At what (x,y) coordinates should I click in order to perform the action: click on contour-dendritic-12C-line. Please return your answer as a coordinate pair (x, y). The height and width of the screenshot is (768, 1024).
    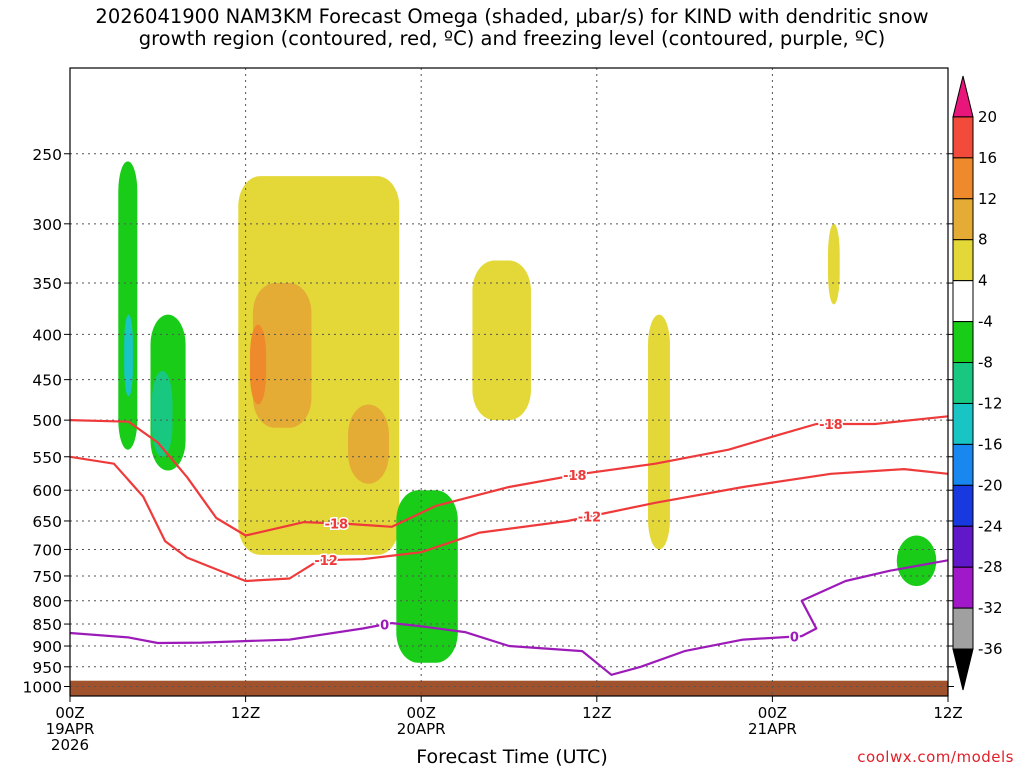
    Looking at the image, I should click on (509, 519).